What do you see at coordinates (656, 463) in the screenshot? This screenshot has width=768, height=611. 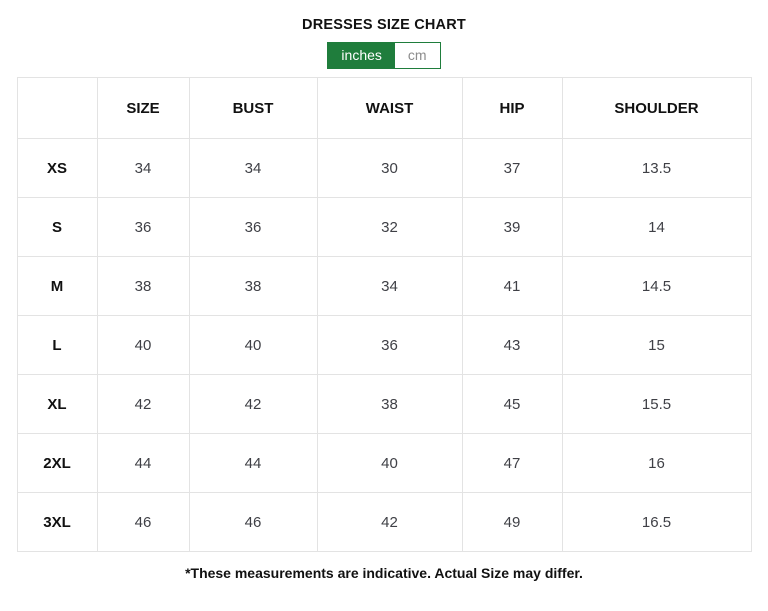 I see `measurement-cell: 16` at bounding box center [656, 463].